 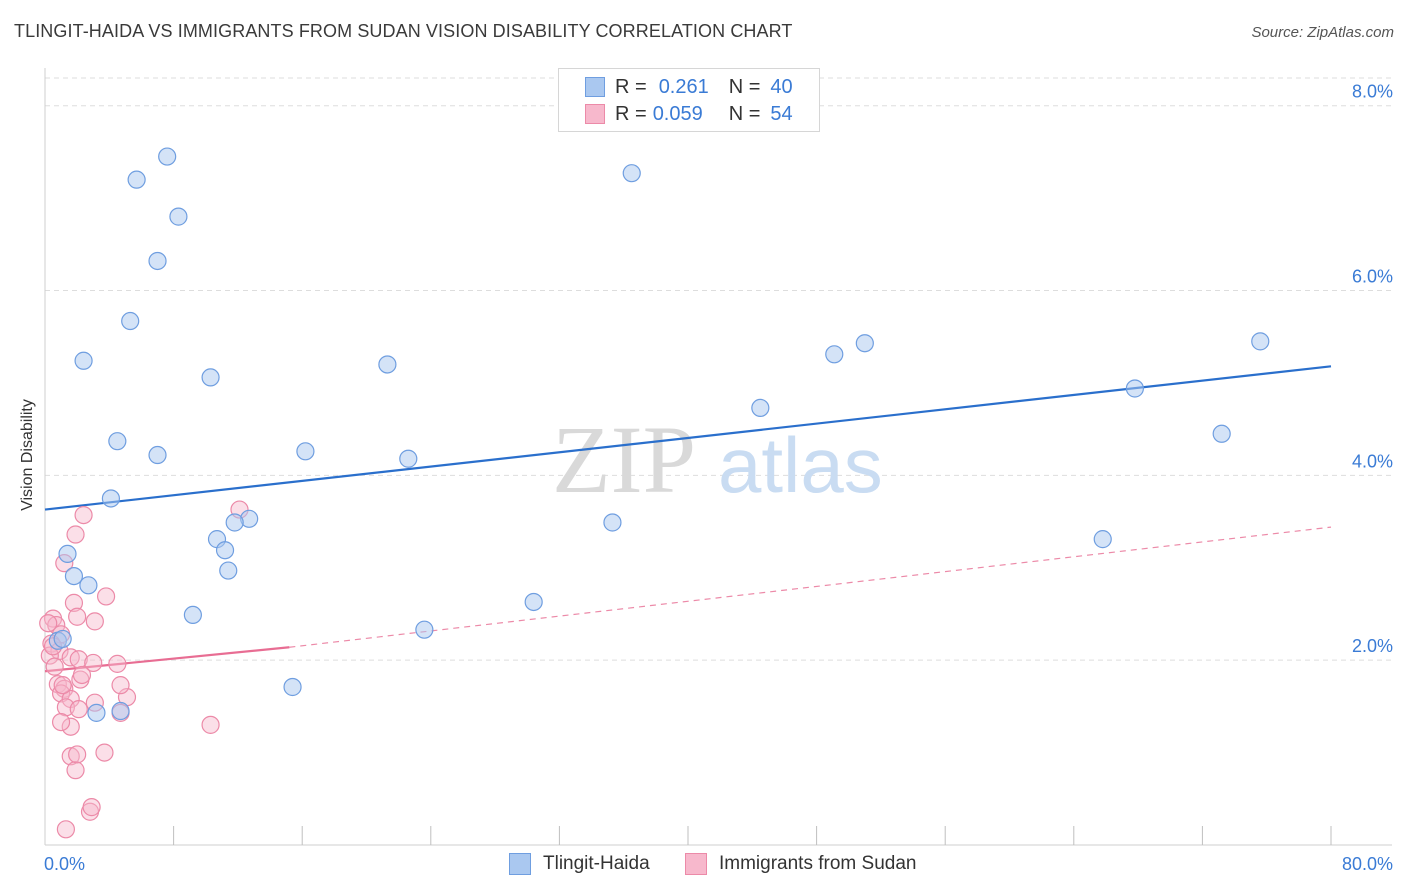 I want to click on y-tick-label: 2.0%, so click(x=1372, y=646).